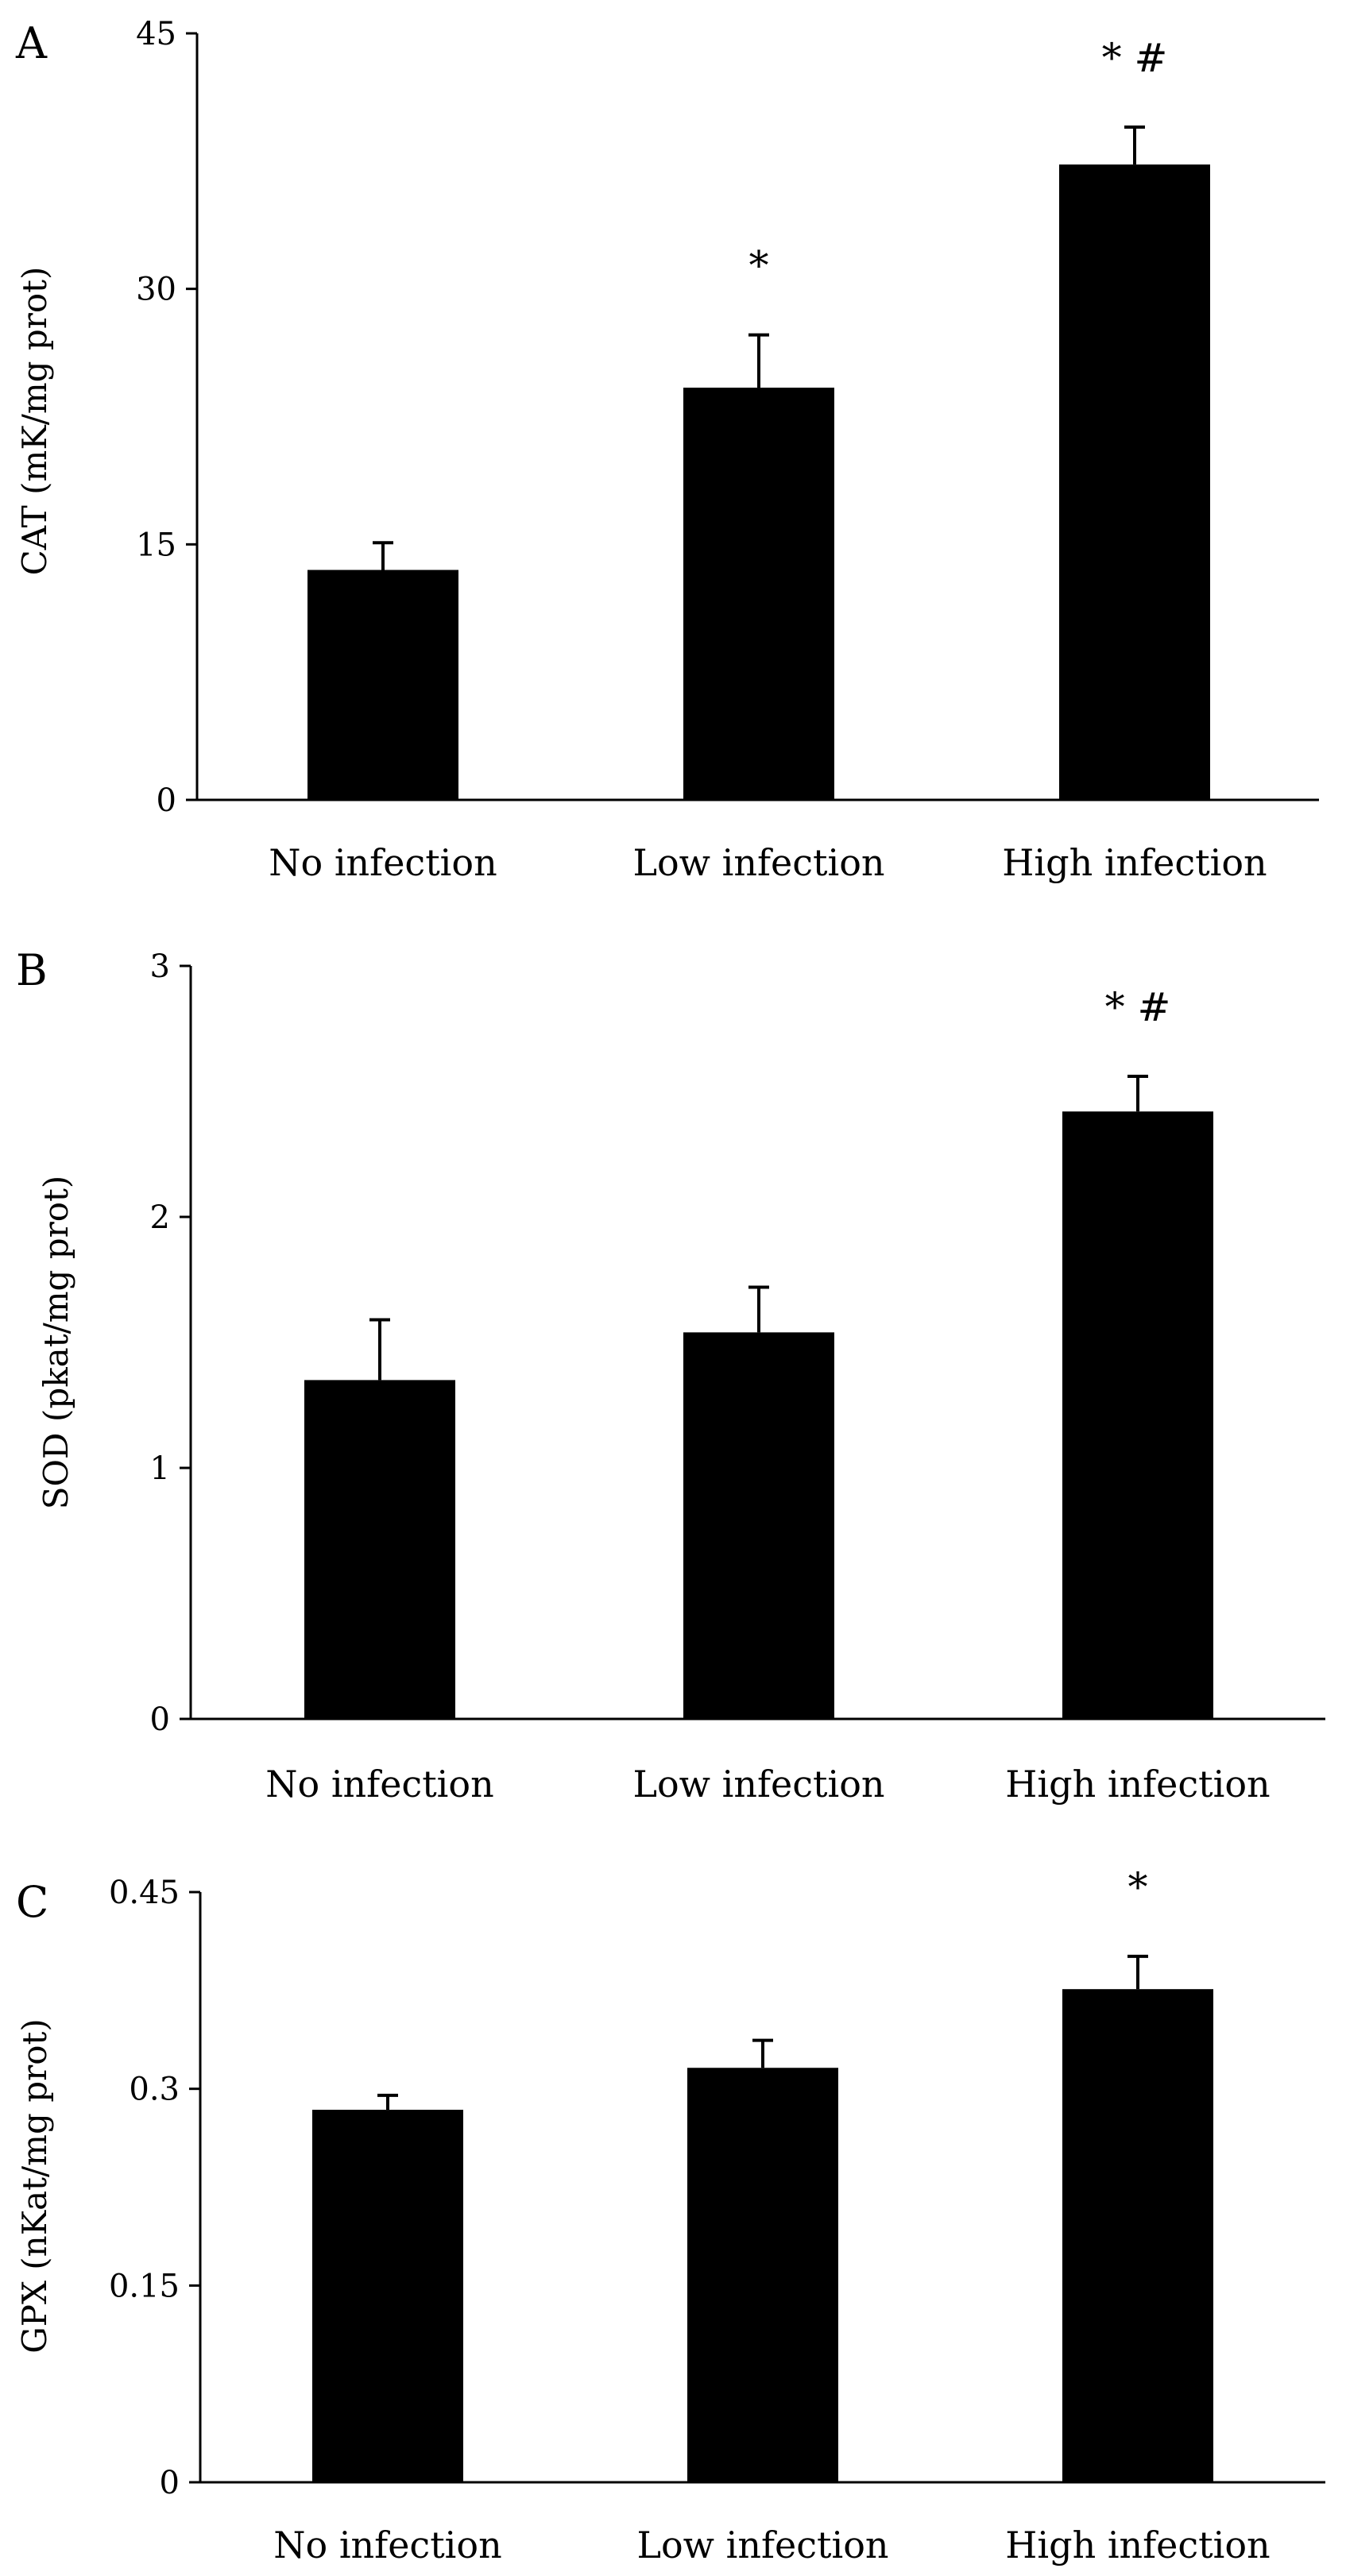 The image size is (1346, 2576). I want to click on y-tick-label: 0.45, so click(144, 1893).